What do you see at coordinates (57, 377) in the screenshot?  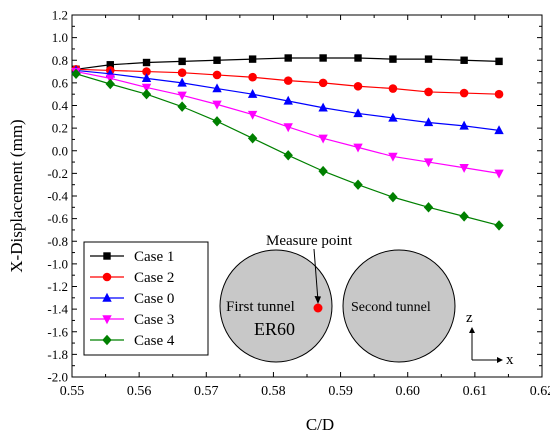 I see `y-tick-label: -2.0` at bounding box center [57, 377].